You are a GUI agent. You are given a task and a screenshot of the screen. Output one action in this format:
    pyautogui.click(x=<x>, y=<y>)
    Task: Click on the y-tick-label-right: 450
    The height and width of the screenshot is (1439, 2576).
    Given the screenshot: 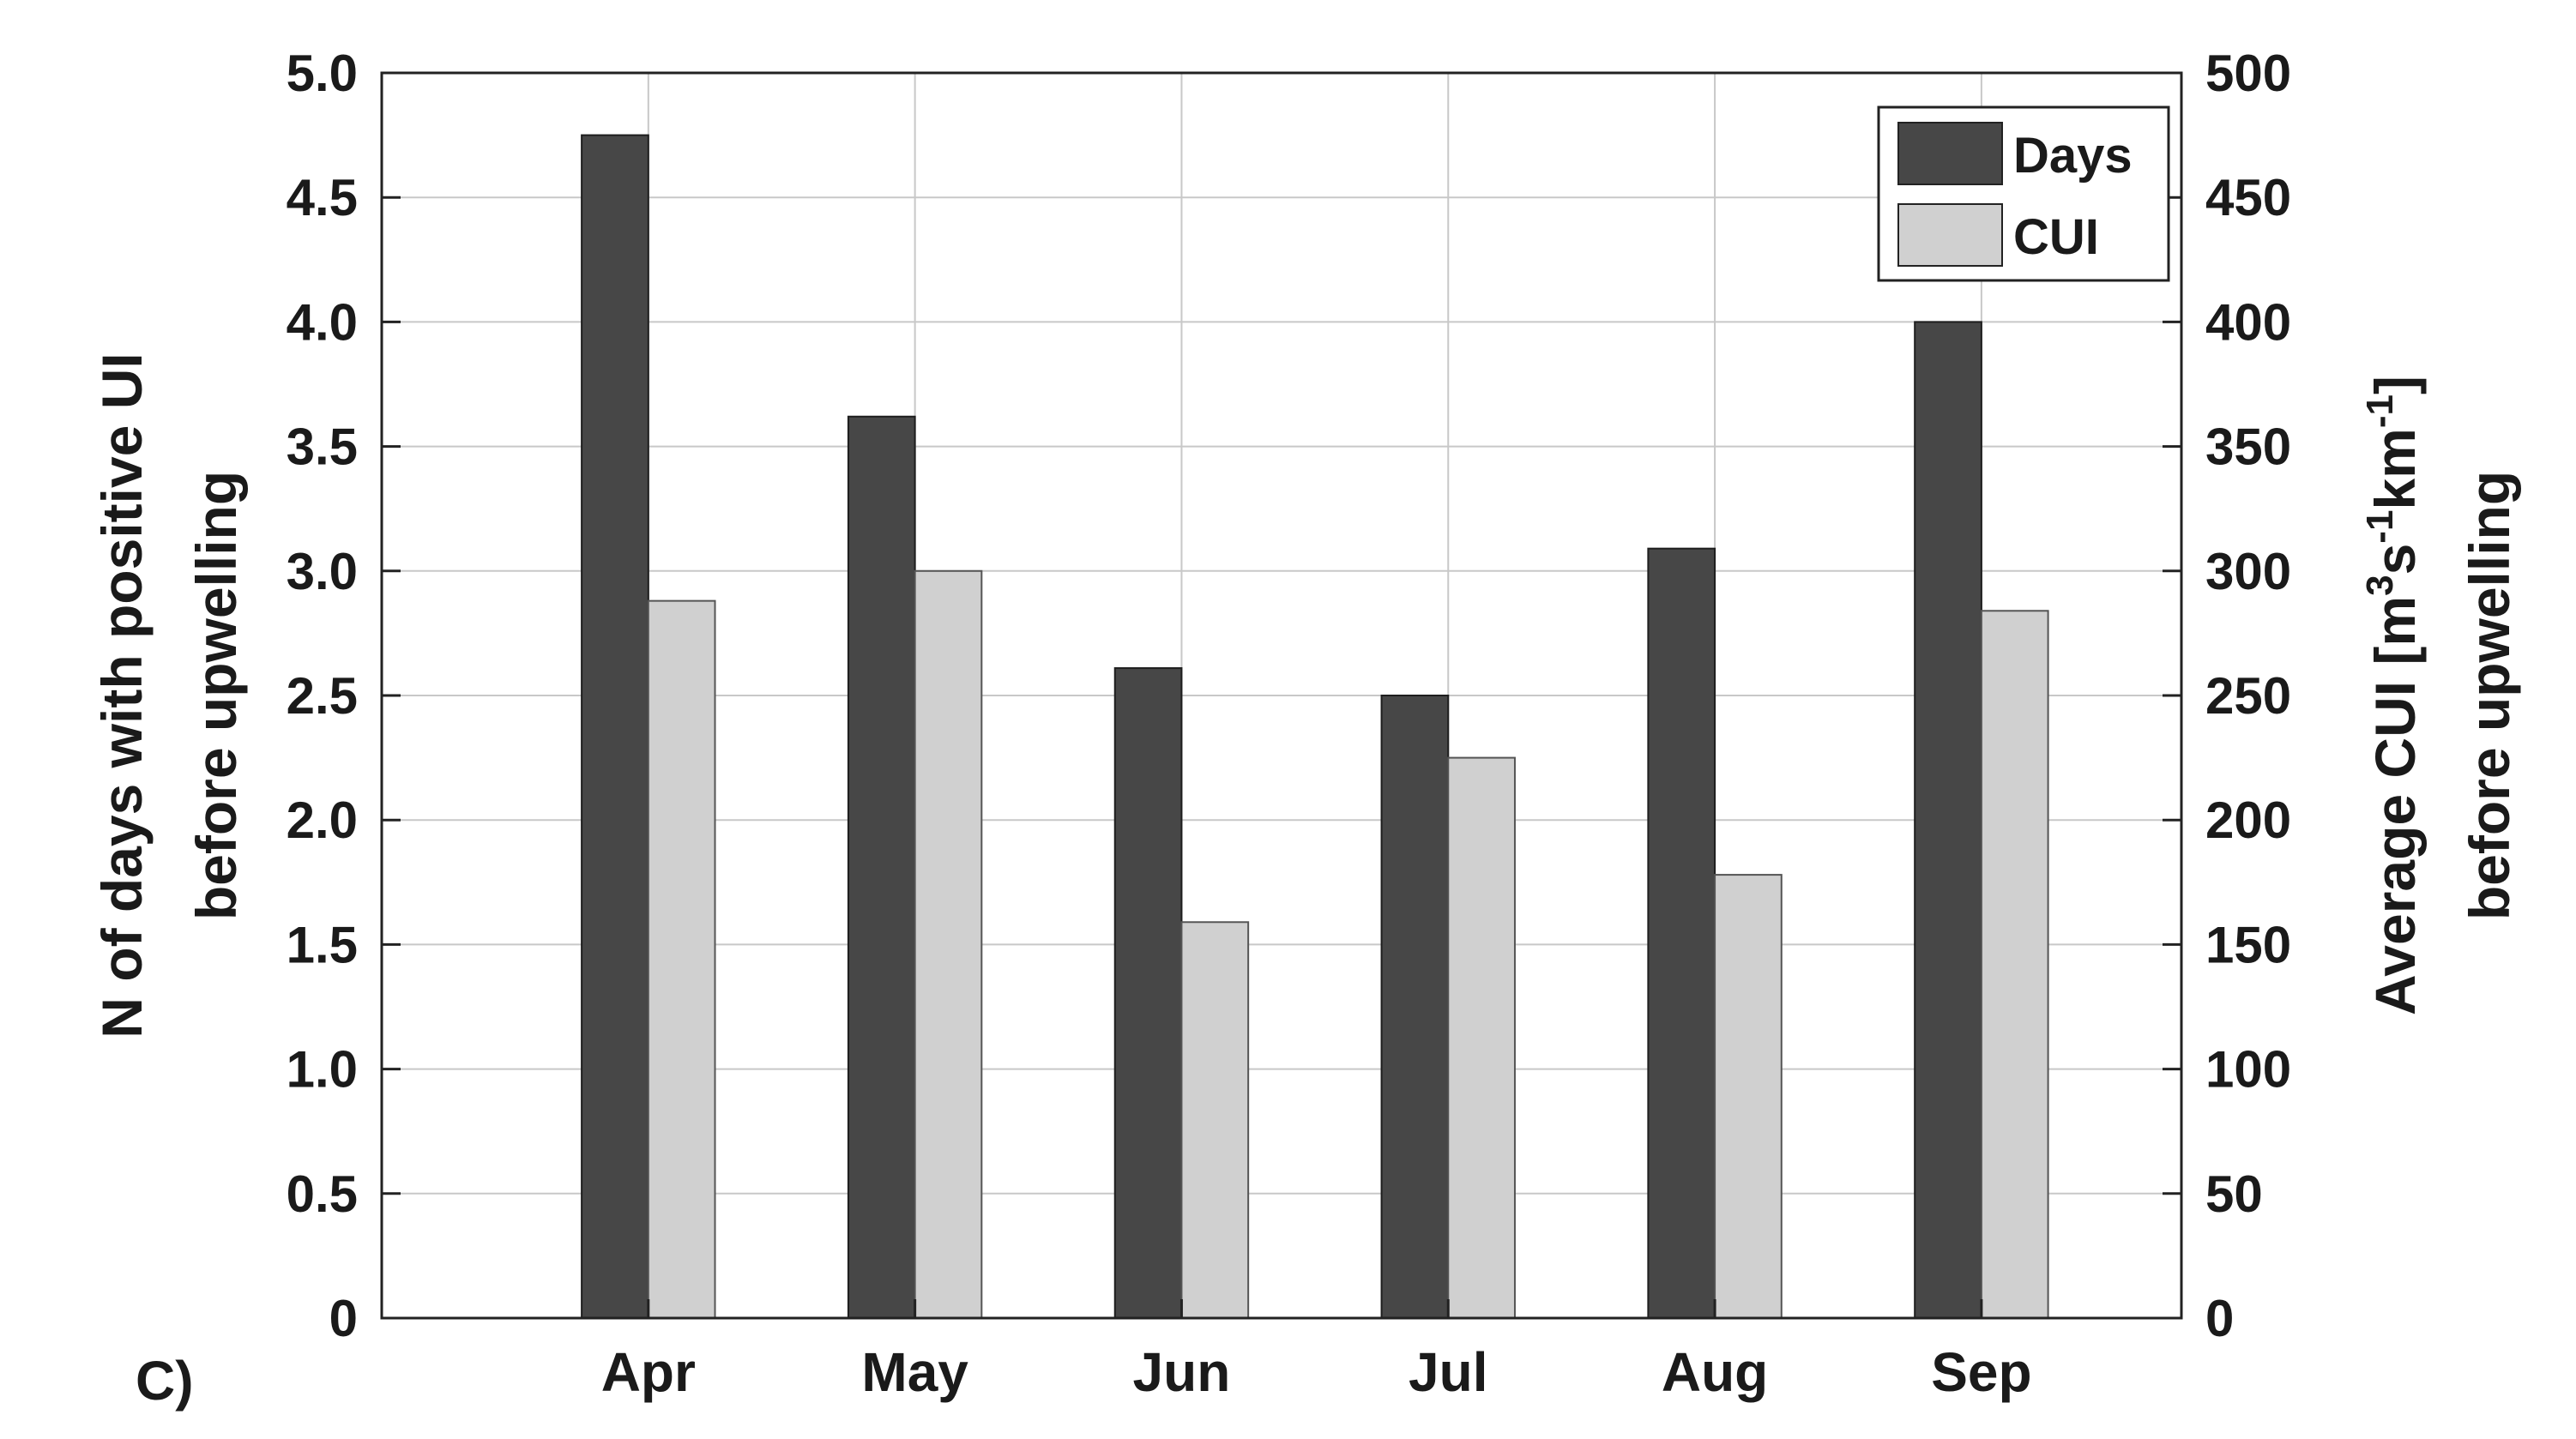 What is the action you would take?
    pyautogui.click(x=2248, y=198)
    